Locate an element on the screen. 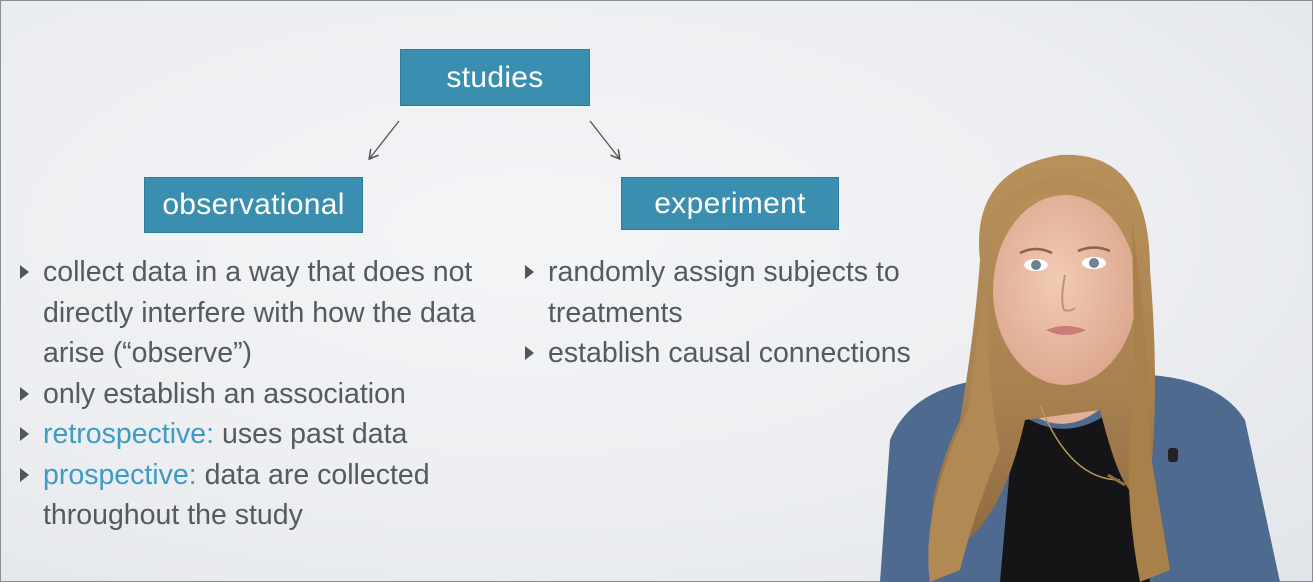 The height and width of the screenshot is (582, 1313). node-observational-label: observational is located at coordinates (253, 204).